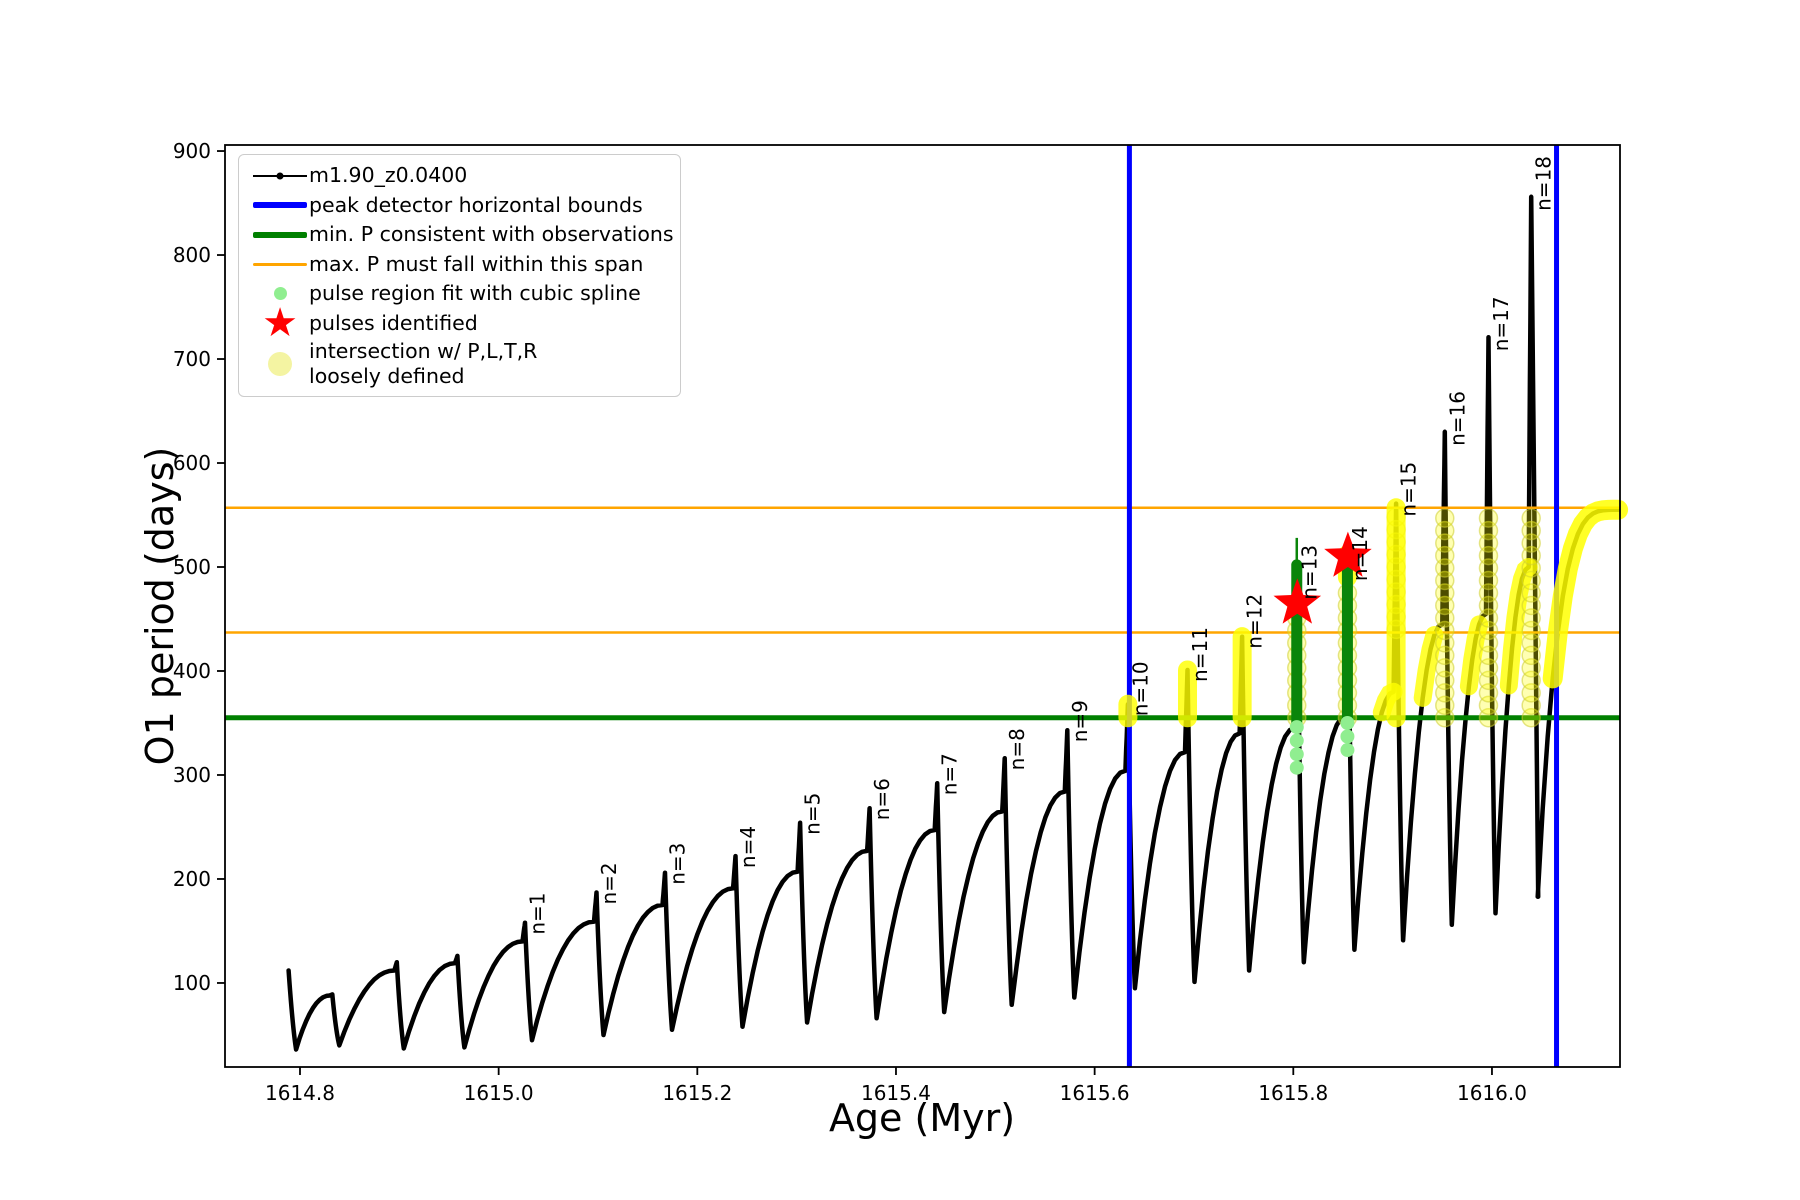 The height and width of the screenshot is (1200, 1800). What do you see at coordinates (192, 151) in the screenshot?
I see `y-tick-label: 900` at bounding box center [192, 151].